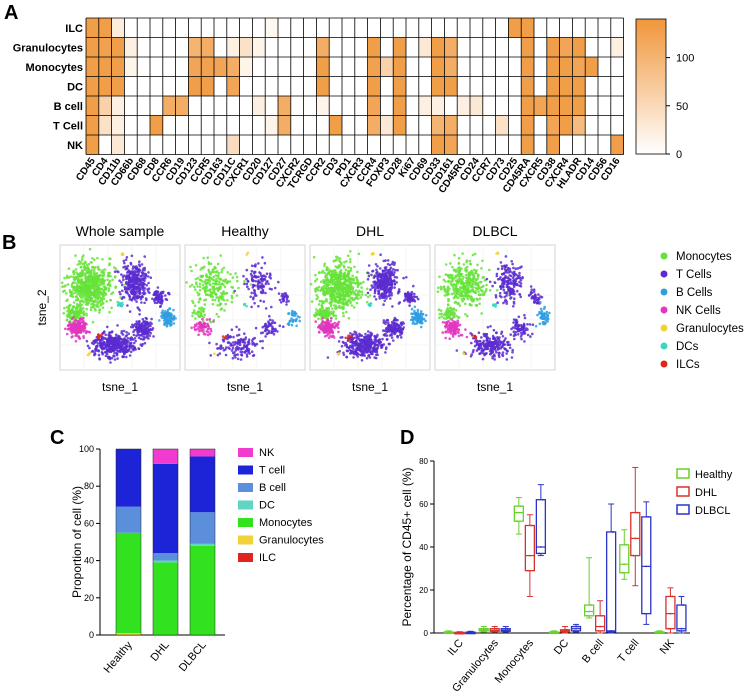 This screenshot has height=698, width=744. Describe the element at coordinates (246, 87) in the screenshot. I see `heatmap-cell-dc-cxcr1` at that location.